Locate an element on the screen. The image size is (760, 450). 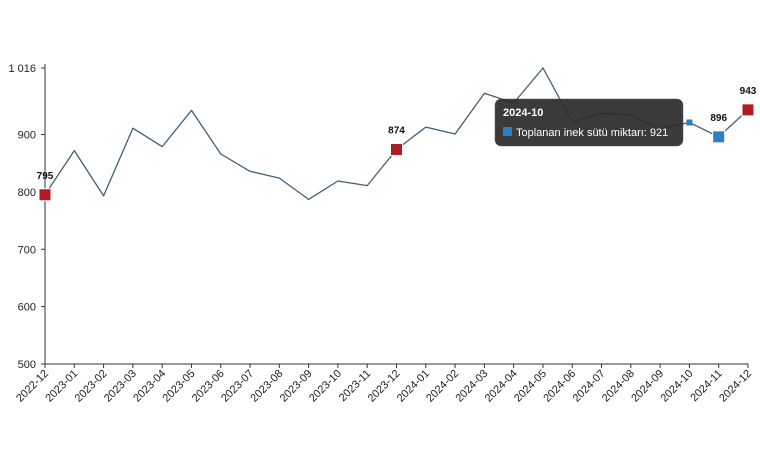
data-label: 943 is located at coordinates (748, 91).